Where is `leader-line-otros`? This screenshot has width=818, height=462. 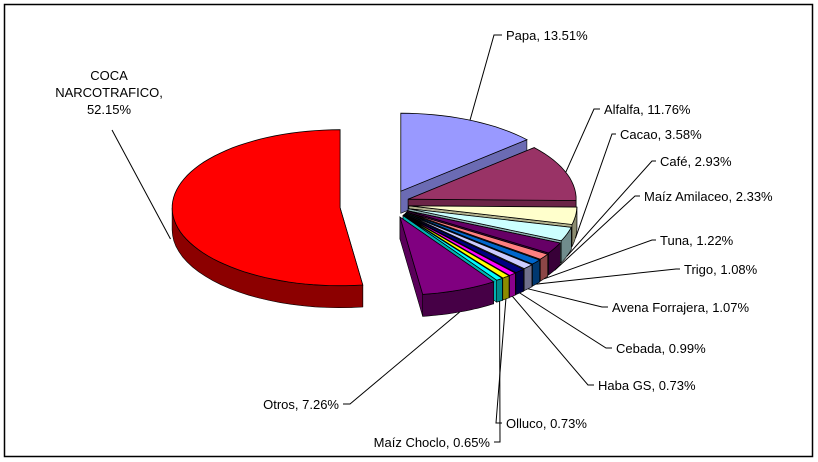
leader-line-otros is located at coordinates (402, 358).